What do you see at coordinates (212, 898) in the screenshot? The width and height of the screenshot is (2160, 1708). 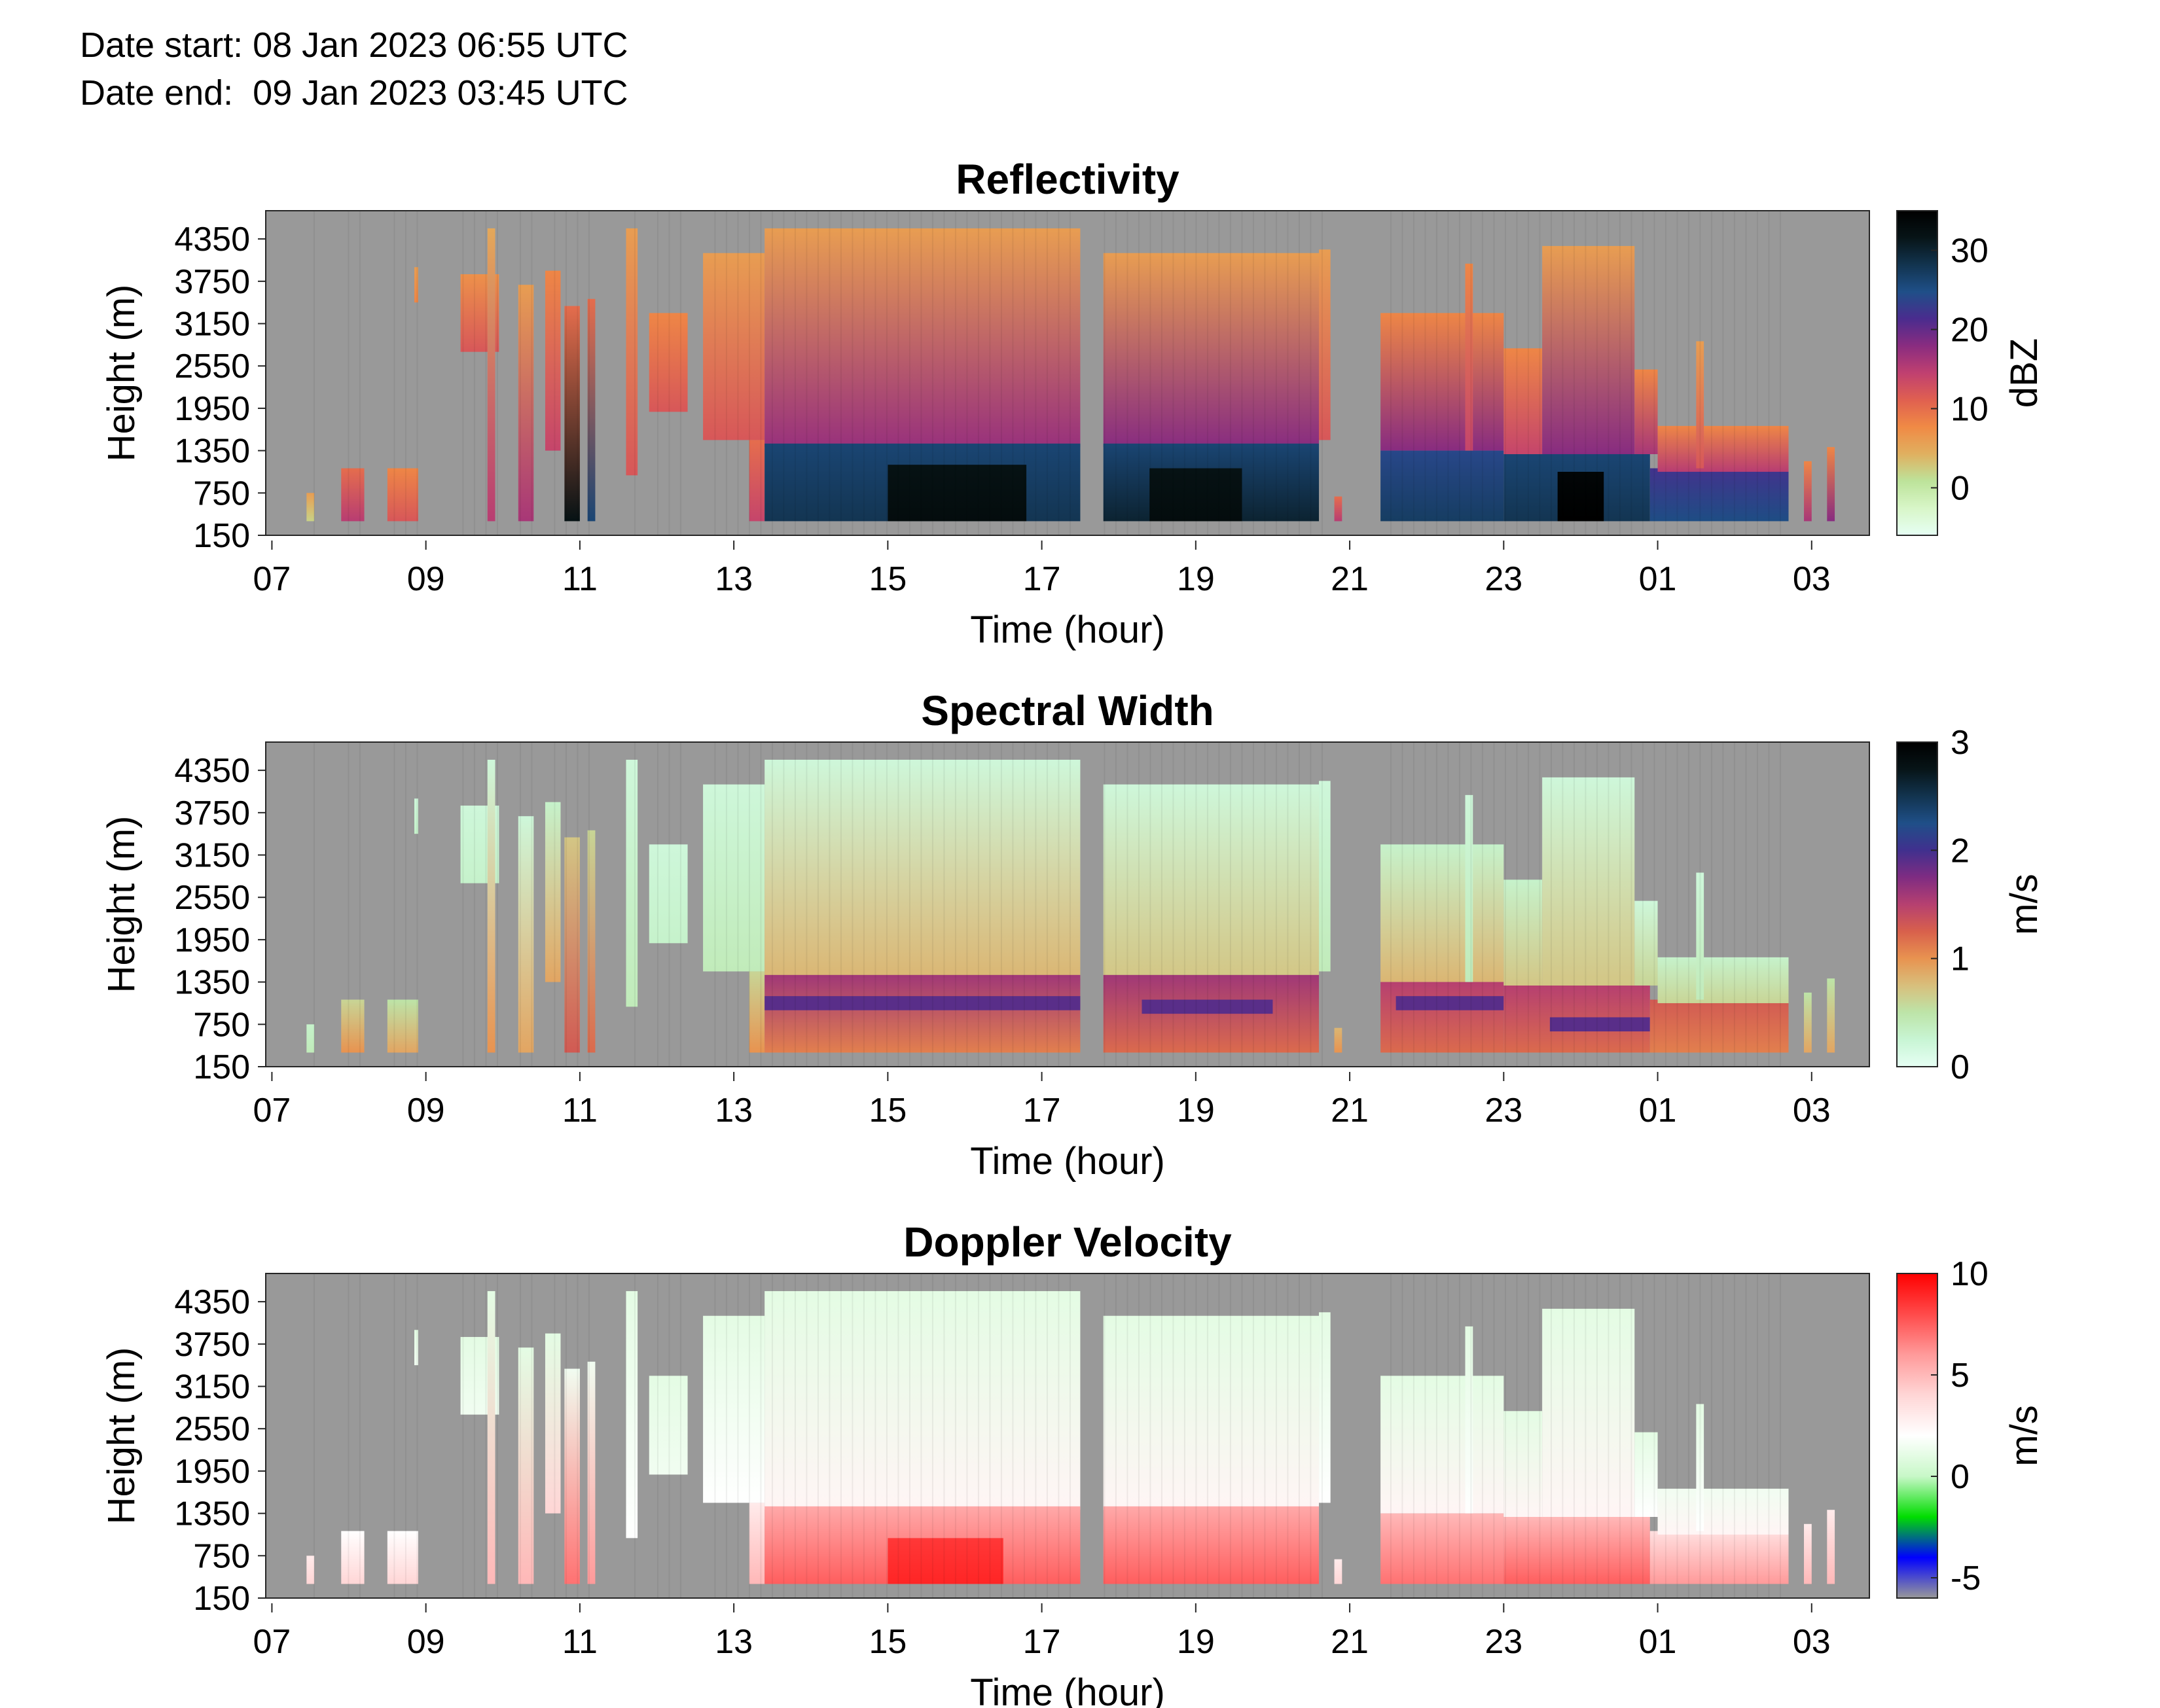 I see `y-tick-label: 2550` at bounding box center [212, 898].